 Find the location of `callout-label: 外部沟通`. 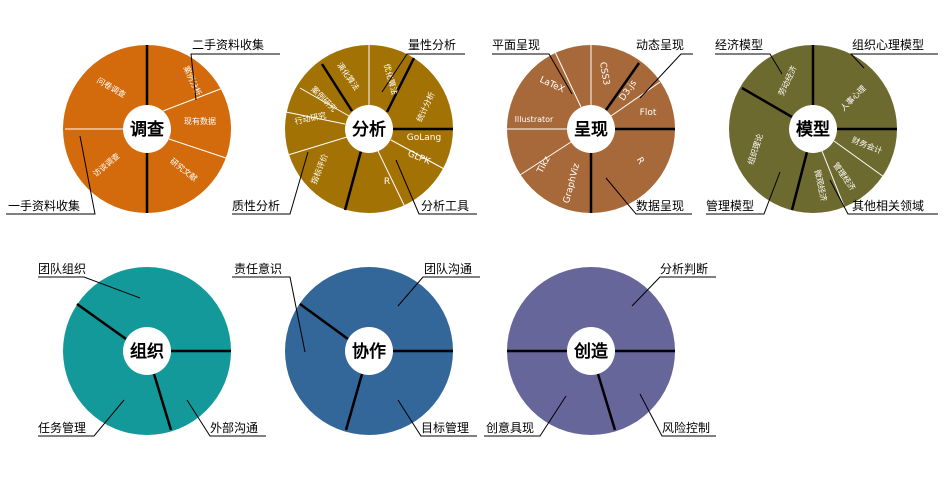

callout-label: 外部沟通 is located at coordinates (234, 427).